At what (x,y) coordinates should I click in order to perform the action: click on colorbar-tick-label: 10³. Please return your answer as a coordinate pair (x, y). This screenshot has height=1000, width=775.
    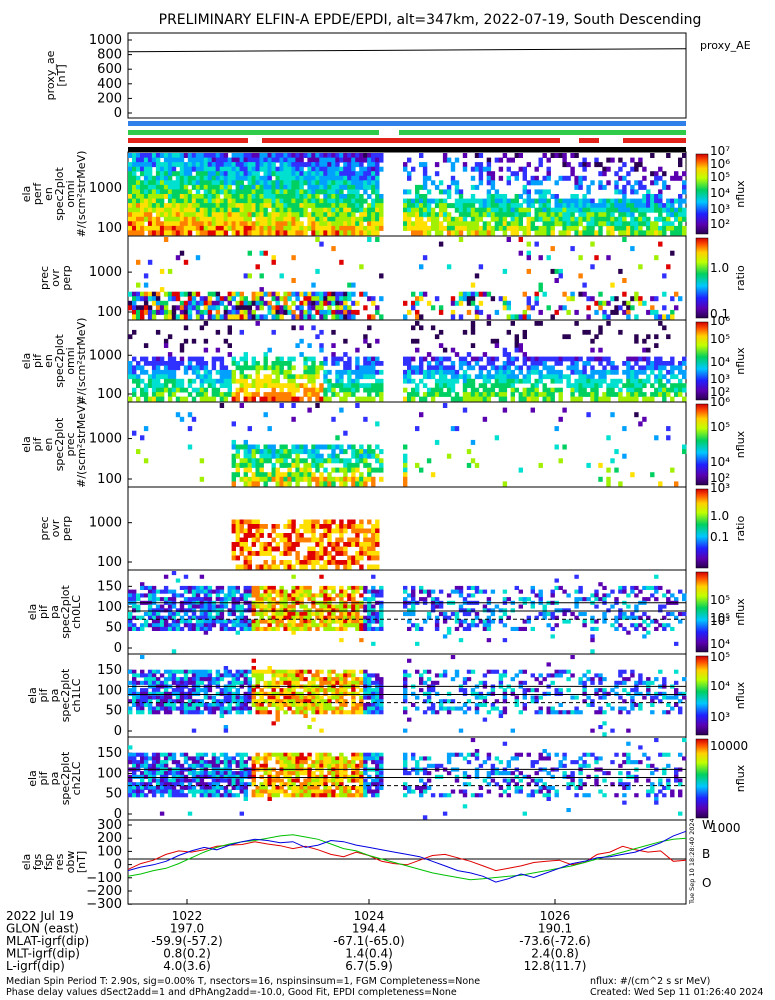
    Looking at the image, I should click on (720, 379).